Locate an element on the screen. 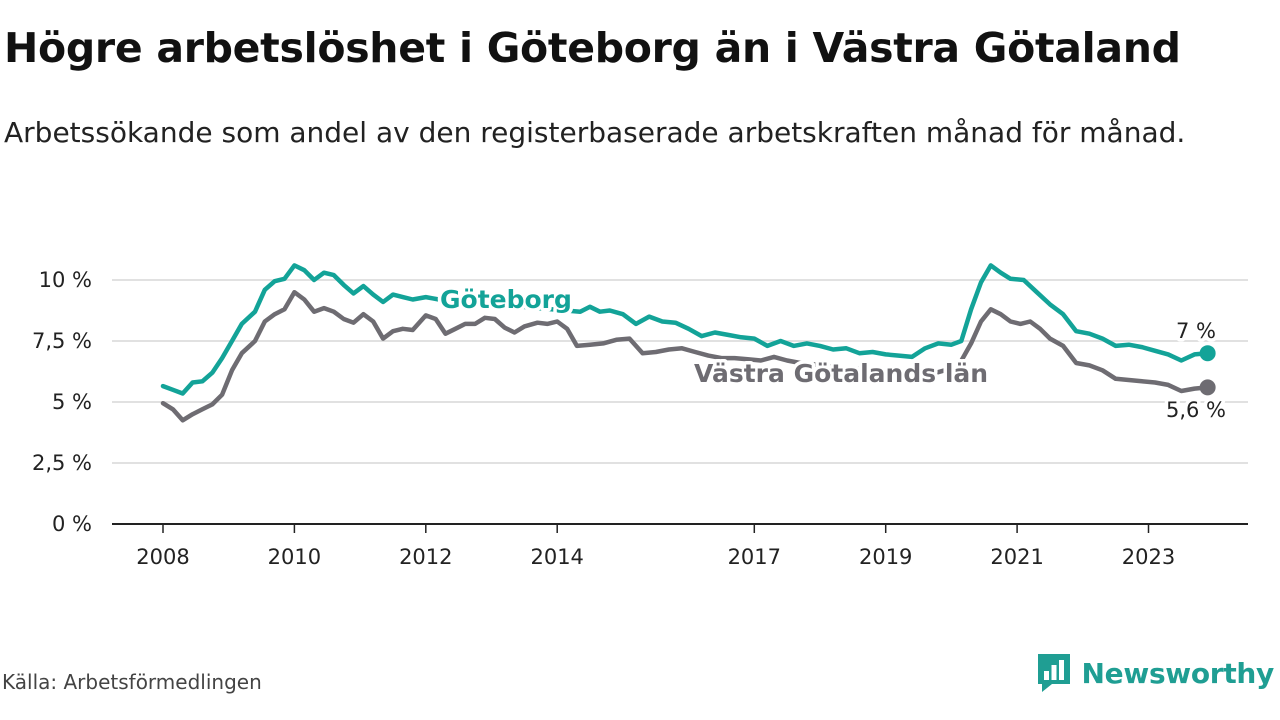 The height and width of the screenshot is (720, 1280). newsworthy-logo: Newsworthy is located at coordinates (1155, 673).